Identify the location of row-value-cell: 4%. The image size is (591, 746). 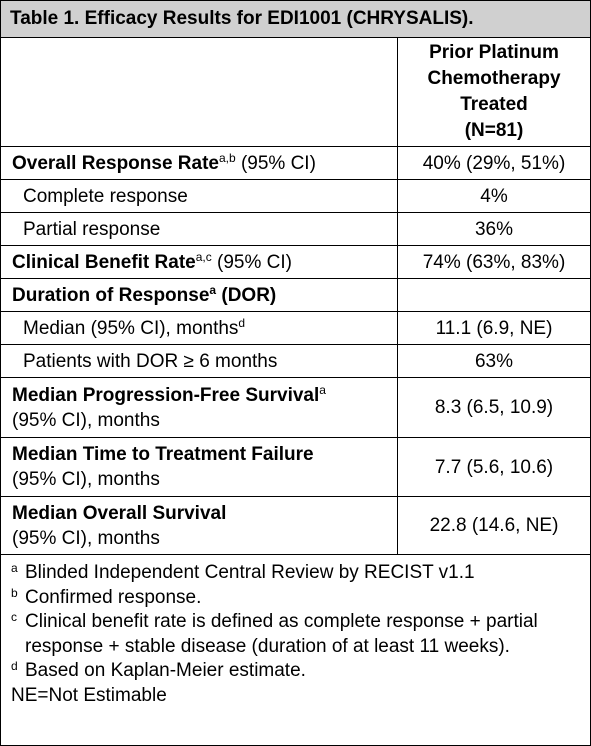
(493, 196).